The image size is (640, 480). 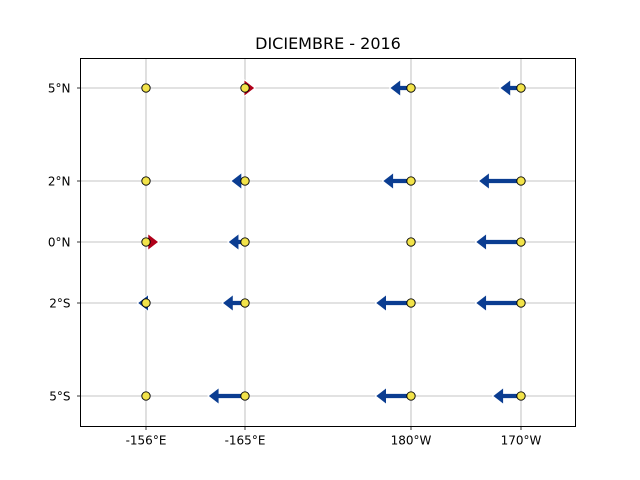 What do you see at coordinates (59, 182) in the screenshot?
I see `y-tick-label: 2°N` at bounding box center [59, 182].